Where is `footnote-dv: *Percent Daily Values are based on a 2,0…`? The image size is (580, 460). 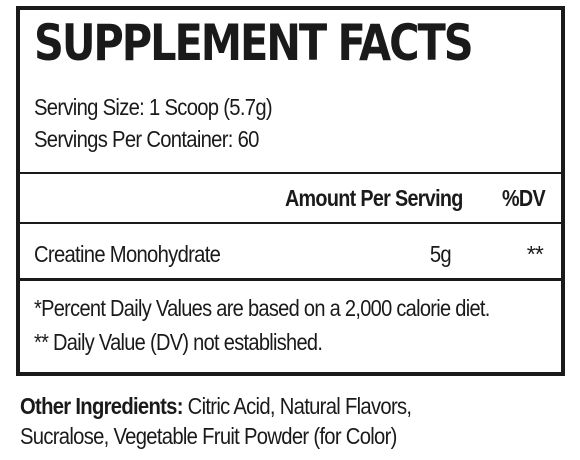
footnote-dv: *Percent Daily Values are based on a 2,0… is located at coordinates (262, 308).